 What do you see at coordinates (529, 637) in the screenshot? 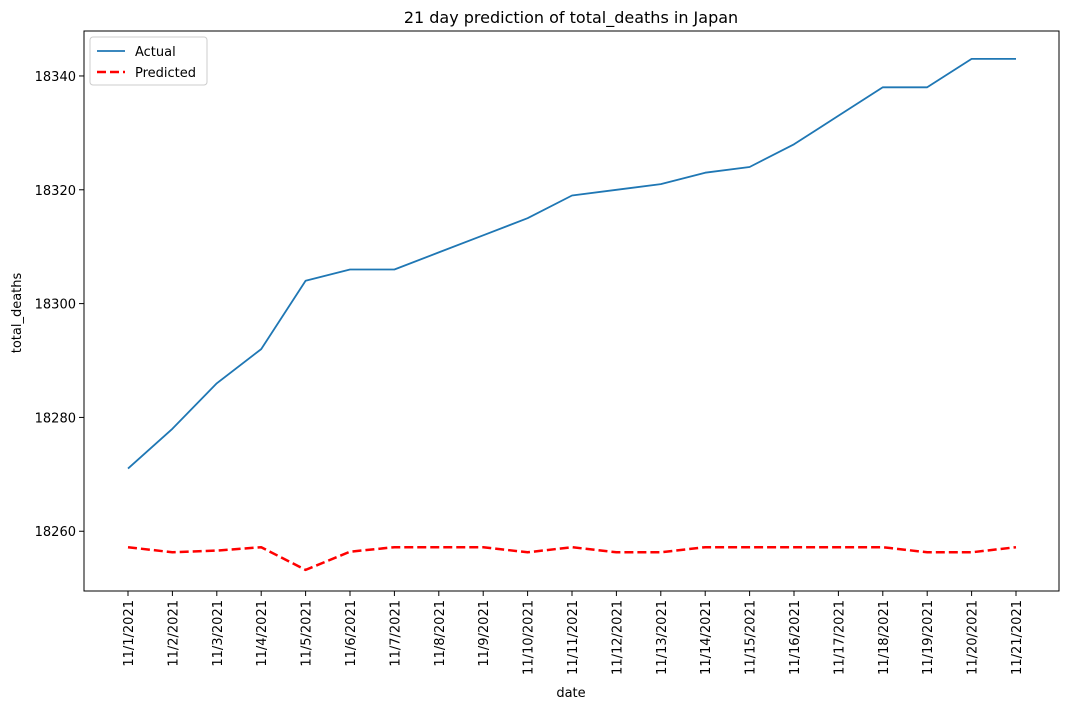
I see `x-tick-label: 11/10/2021` at bounding box center [529, 637].